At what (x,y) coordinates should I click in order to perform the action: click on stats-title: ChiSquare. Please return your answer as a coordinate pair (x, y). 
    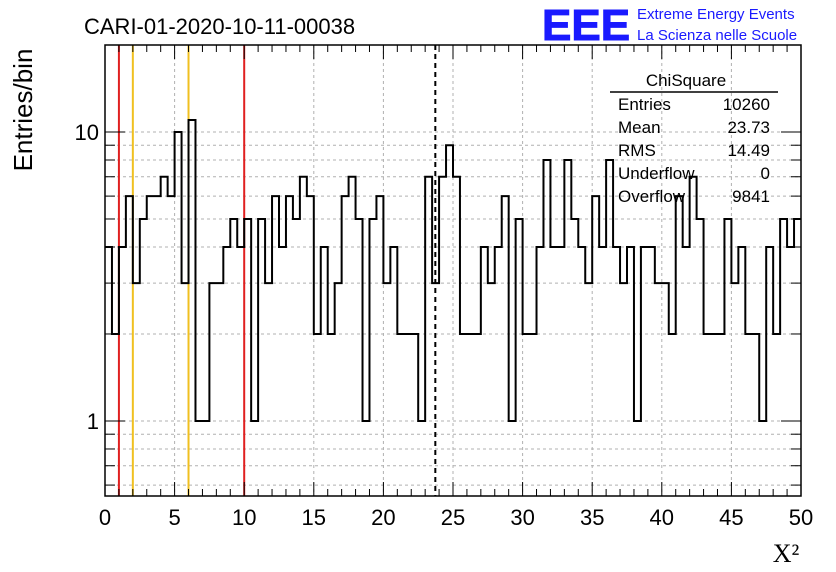
    Looking at the image, I should click on (686, 80).